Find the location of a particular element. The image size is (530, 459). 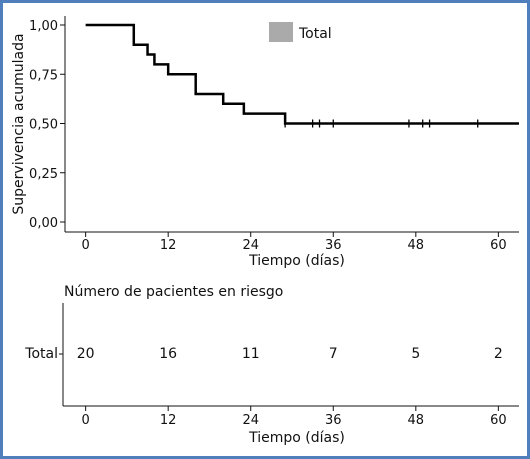

x-tick-label: 48 is located at coordinates (416, 245).